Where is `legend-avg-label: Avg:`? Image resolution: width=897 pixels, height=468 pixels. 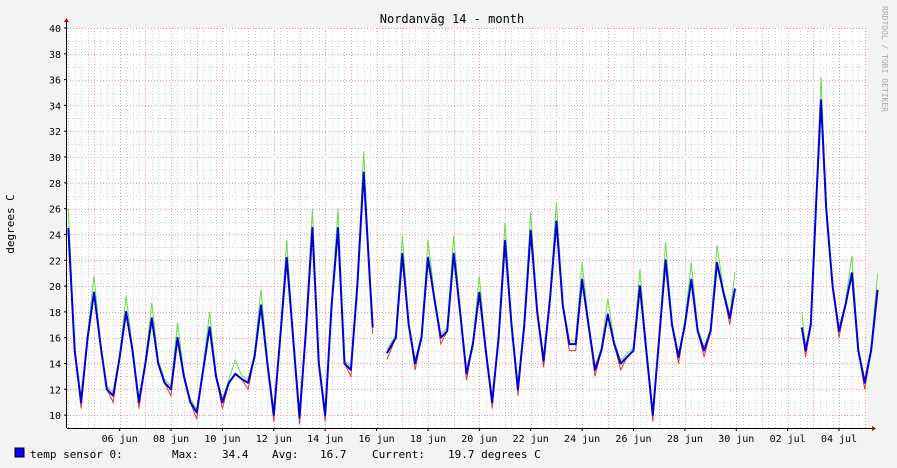 legend-avg-label: Avg: is located at coordinates (285, 454).